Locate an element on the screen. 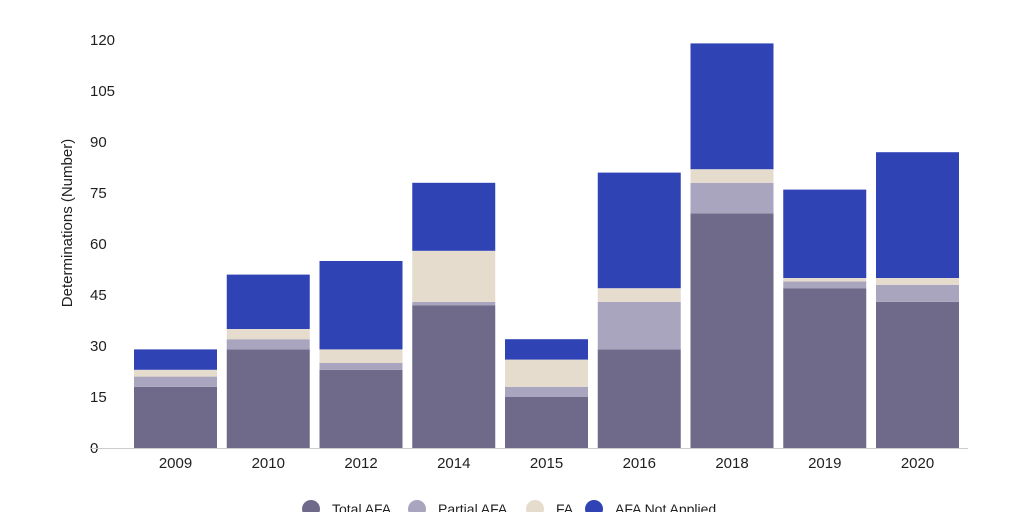 The height and width of the screenshot is (512, 1024). legend-item: AFA Not Applied is located at coordinates (650, 506).